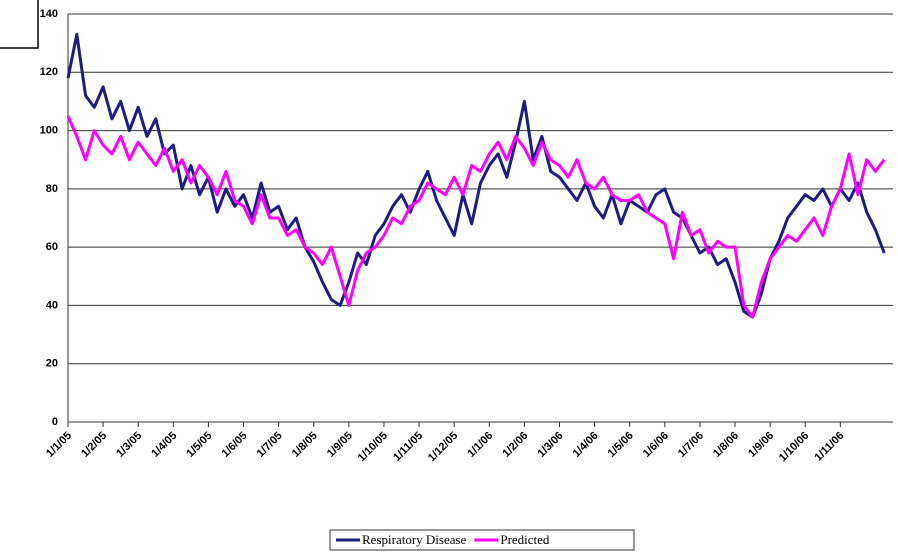  What do you see at coordinates (414, 539) in the screenshot?
I see `legend-label: Respiratory Disease` at bounding box center [414, 539].